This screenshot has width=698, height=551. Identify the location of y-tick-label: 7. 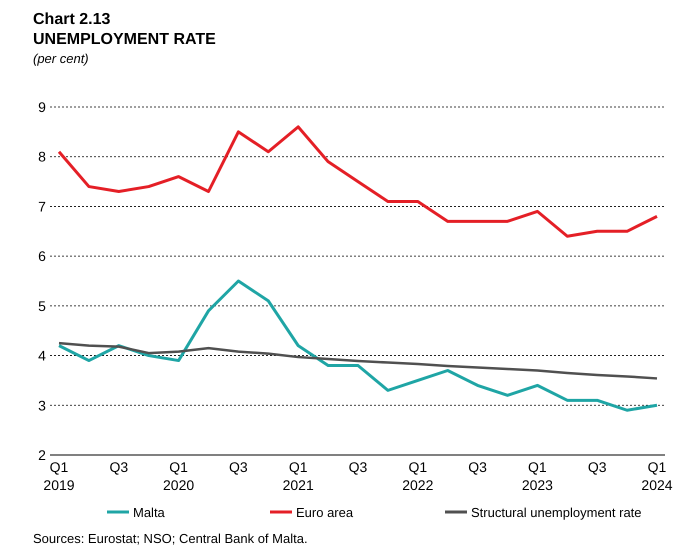
(42, 206).